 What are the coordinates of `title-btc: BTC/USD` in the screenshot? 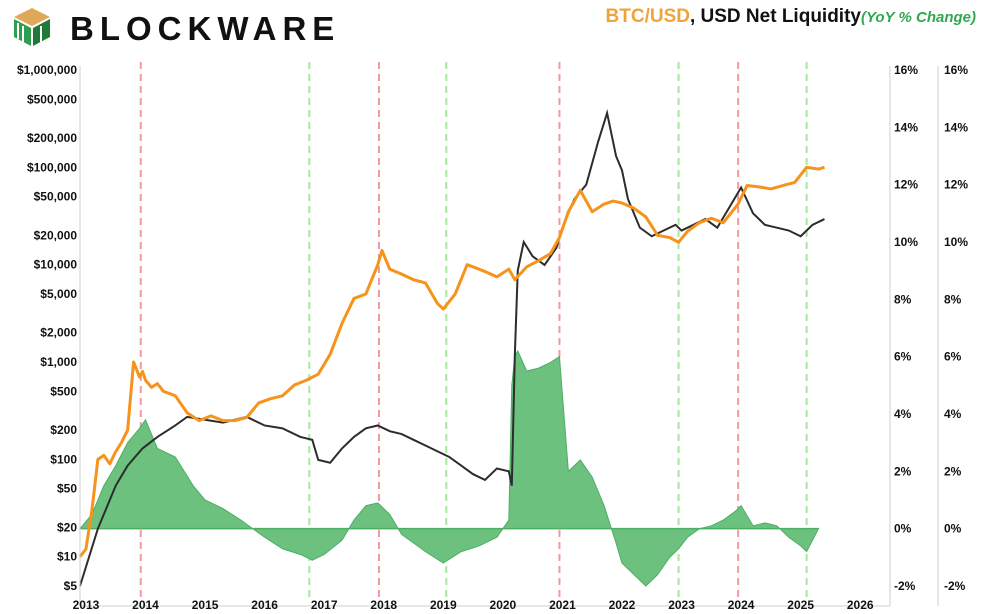 It's located at (647, 16).